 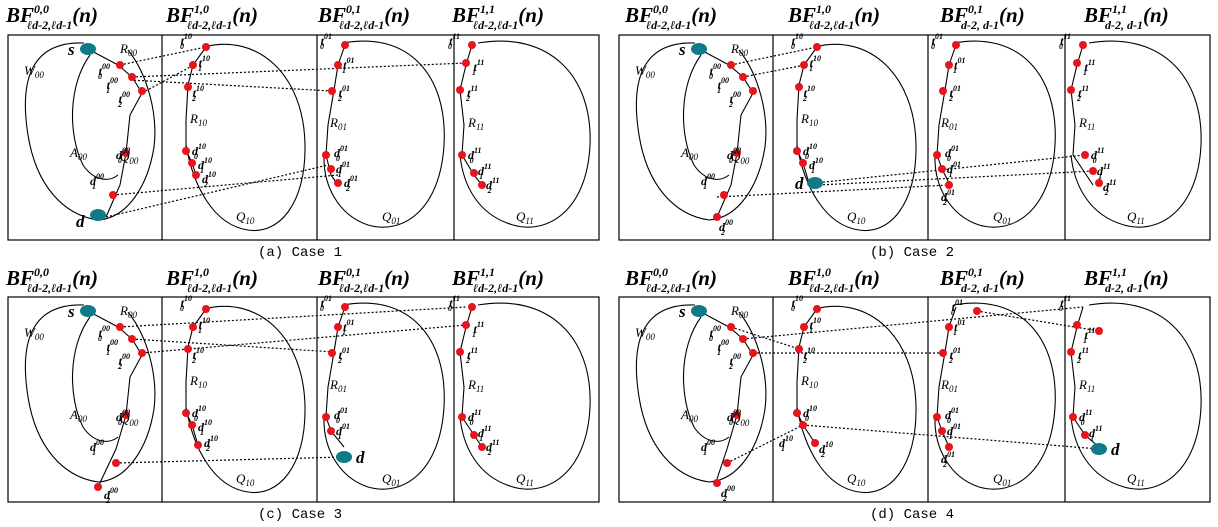 I want to click on svg-text: Q11, so click(x=525, y=479).